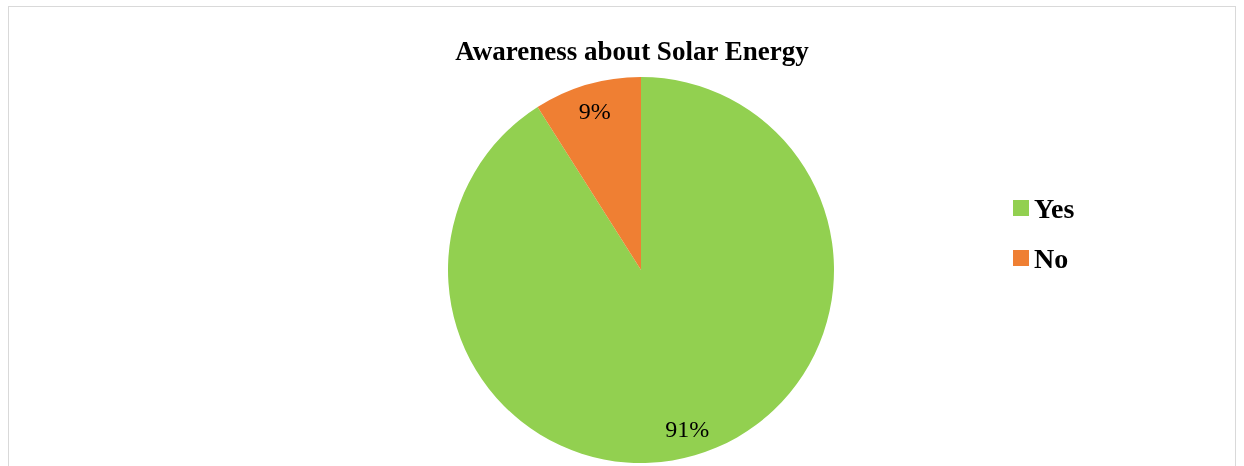 The width and height of the screenshot is (1244, 466). I want to click on data-label: 9%, so click(594, 110).